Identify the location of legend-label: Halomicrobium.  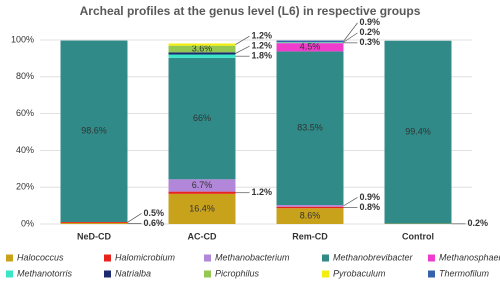
(145, 257).